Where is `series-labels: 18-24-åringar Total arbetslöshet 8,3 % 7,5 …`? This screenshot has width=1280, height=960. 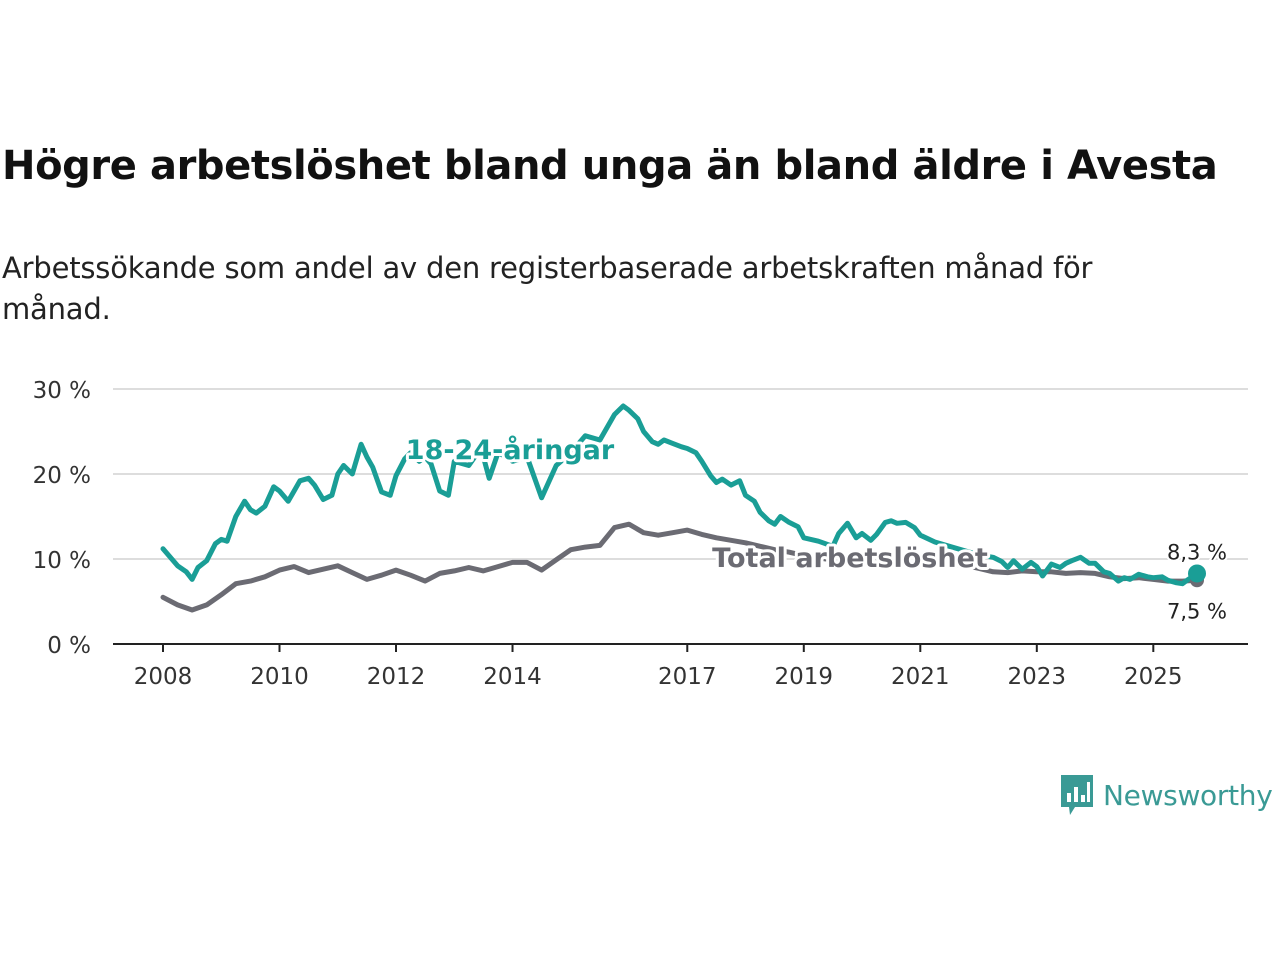
series-labels: 18-24-åringar Total arbetslöshet 8,3 % 7,5 … is located at coordinates (816, 528).